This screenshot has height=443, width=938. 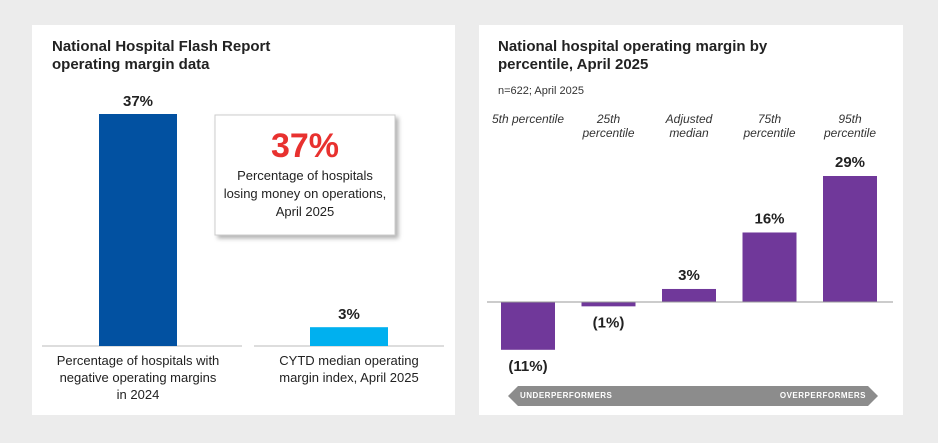 I want to click on category-label-box: 75th percentile, so click(x=769, y=126).